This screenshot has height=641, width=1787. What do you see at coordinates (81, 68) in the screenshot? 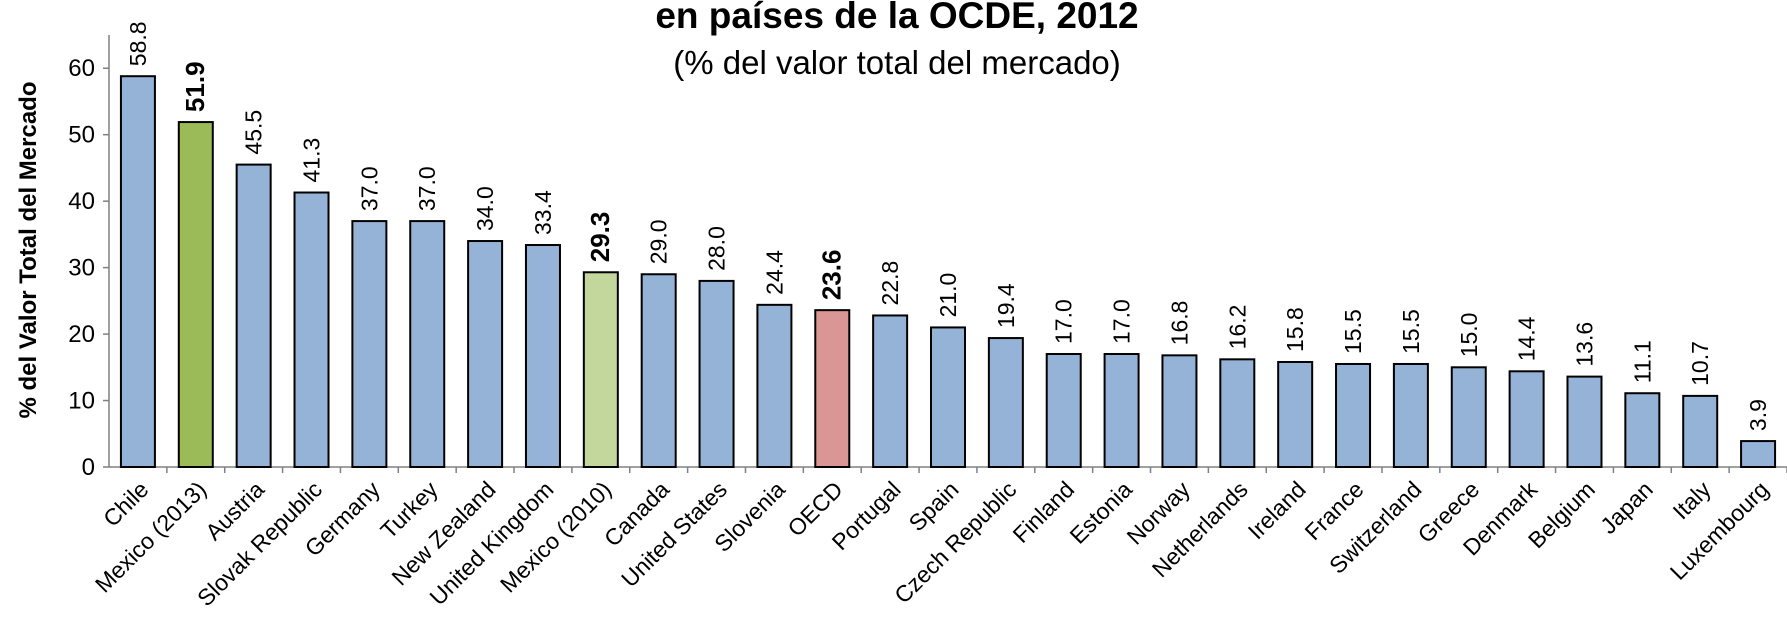
I see `y-tick-label: 60` at bounding box center [81, 68].